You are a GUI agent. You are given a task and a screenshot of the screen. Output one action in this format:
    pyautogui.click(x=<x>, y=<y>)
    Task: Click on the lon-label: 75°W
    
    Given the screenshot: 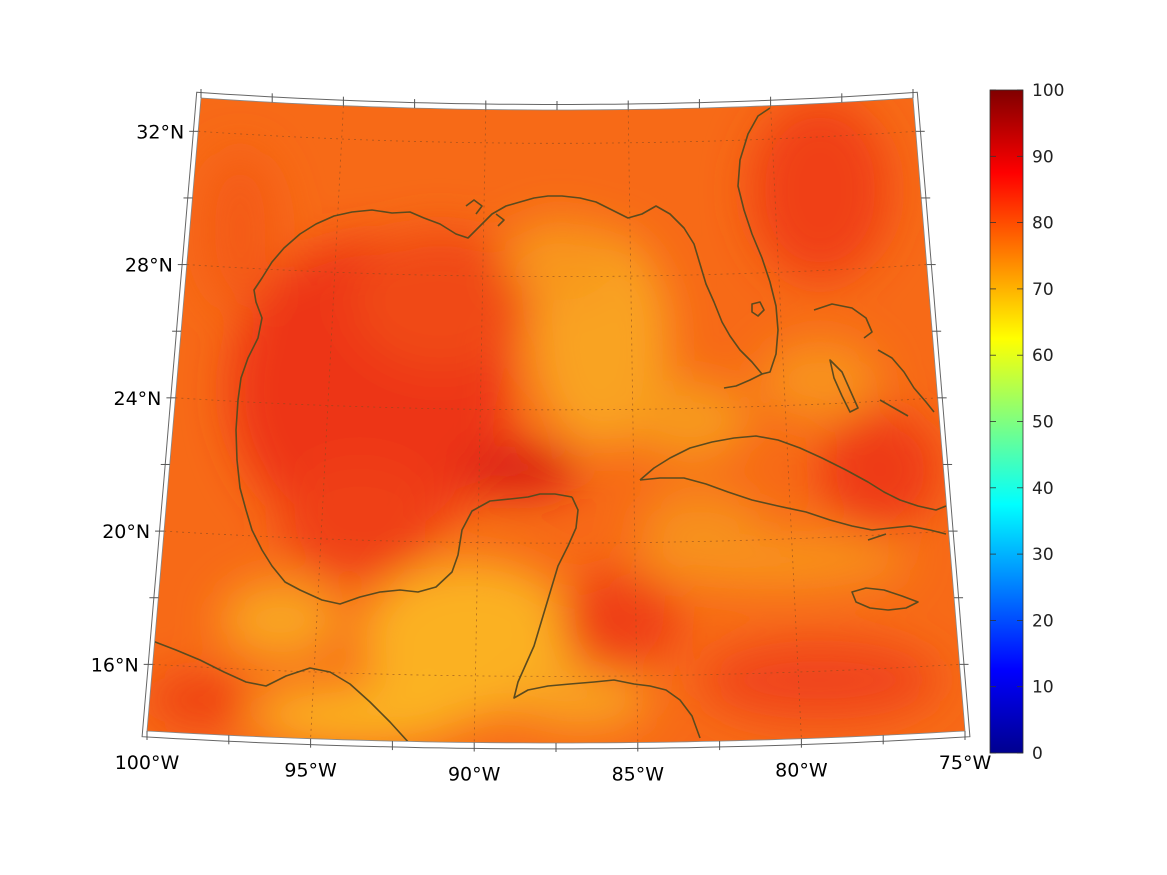 What is the action you would take?
    pyautogui.click(x=965, y=763)
    